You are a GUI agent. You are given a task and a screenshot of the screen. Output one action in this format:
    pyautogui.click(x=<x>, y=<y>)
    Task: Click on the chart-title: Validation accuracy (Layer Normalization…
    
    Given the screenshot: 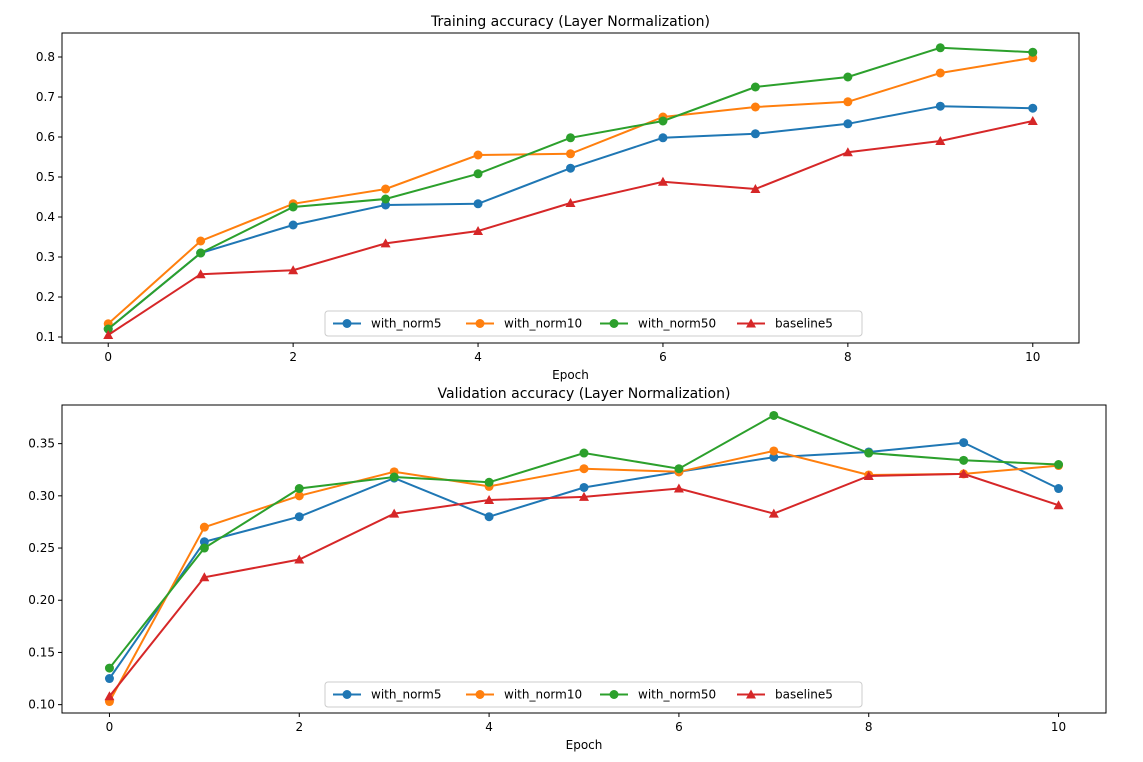 What is the action you would take?
    pyautogui.click(x=584, y=394)
    